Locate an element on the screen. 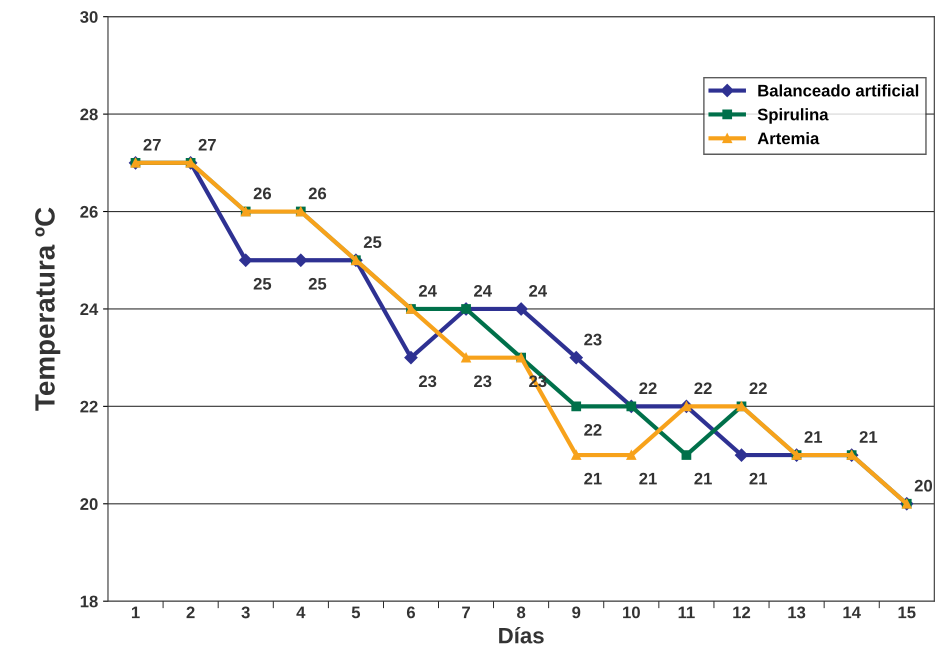 This screenshot has width=939, height=668. y-tick-label: 18 is located at coordinates (89, 602).